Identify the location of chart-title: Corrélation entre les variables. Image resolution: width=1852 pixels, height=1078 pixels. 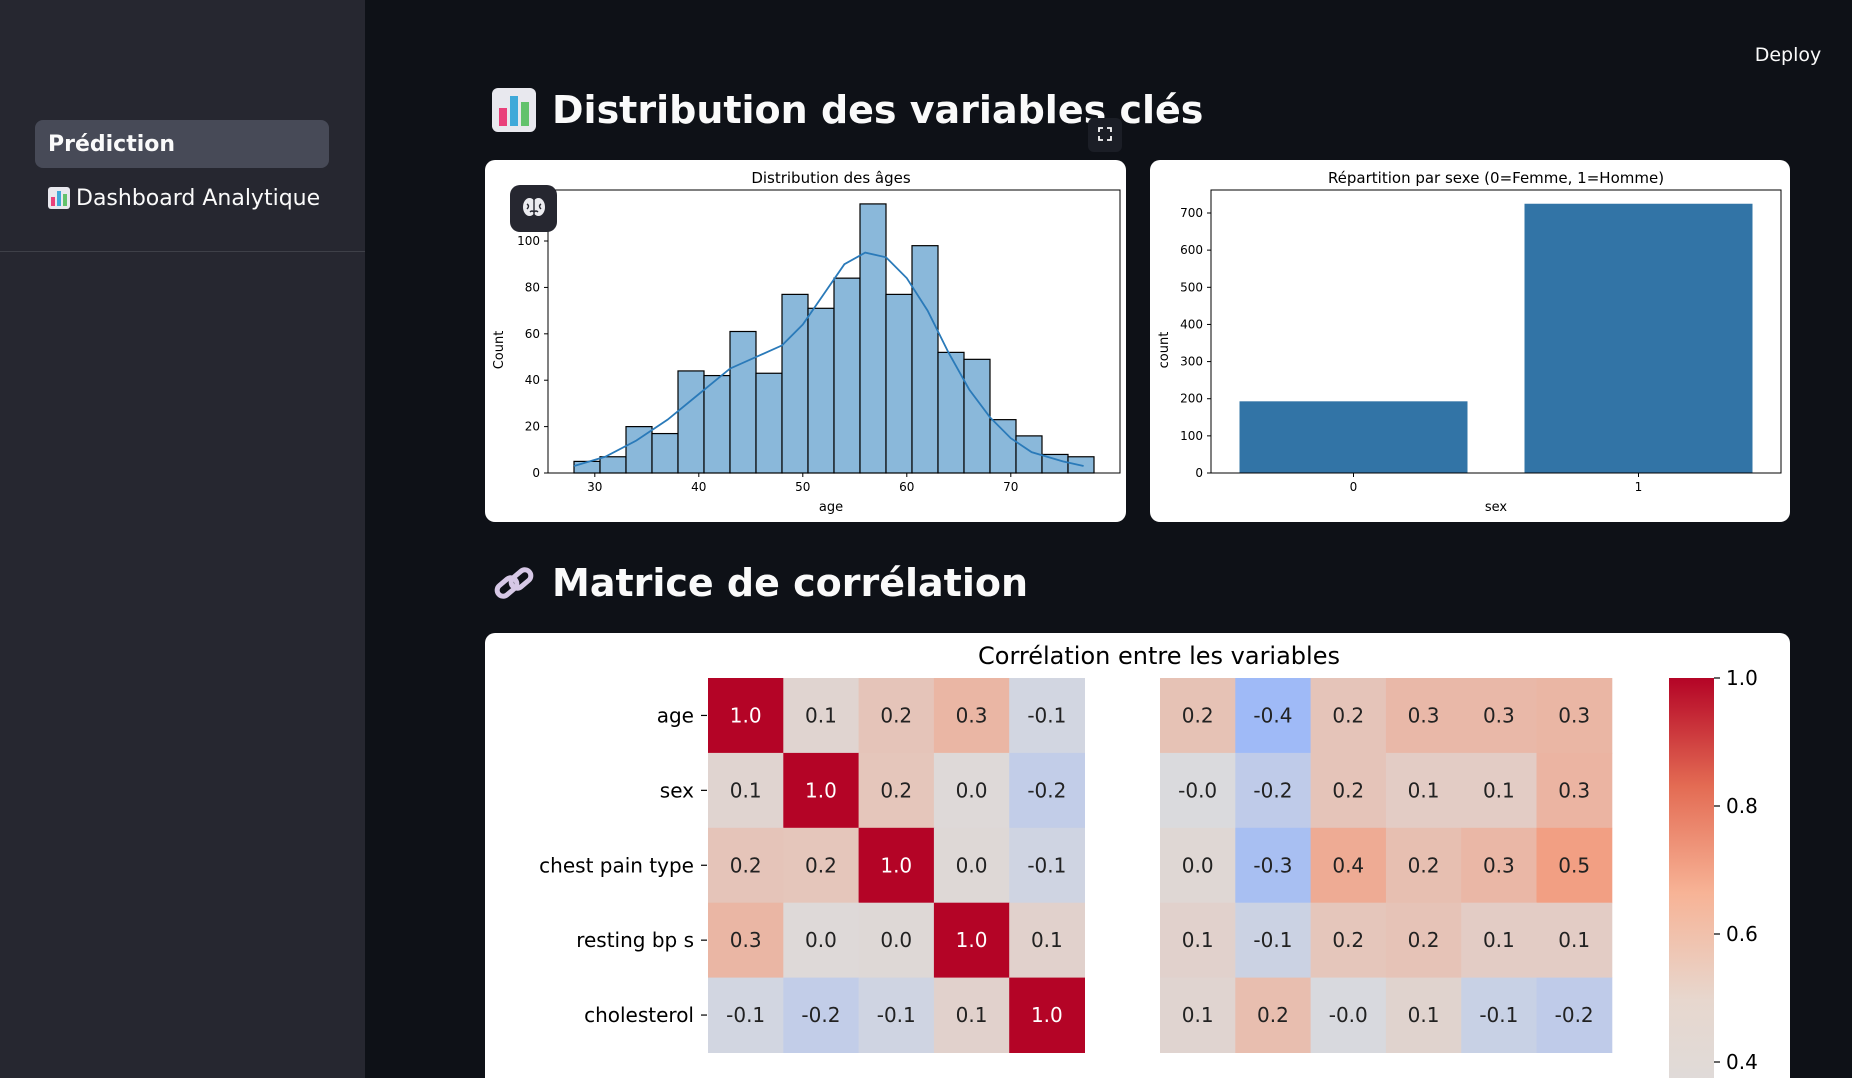
(1159, 656).